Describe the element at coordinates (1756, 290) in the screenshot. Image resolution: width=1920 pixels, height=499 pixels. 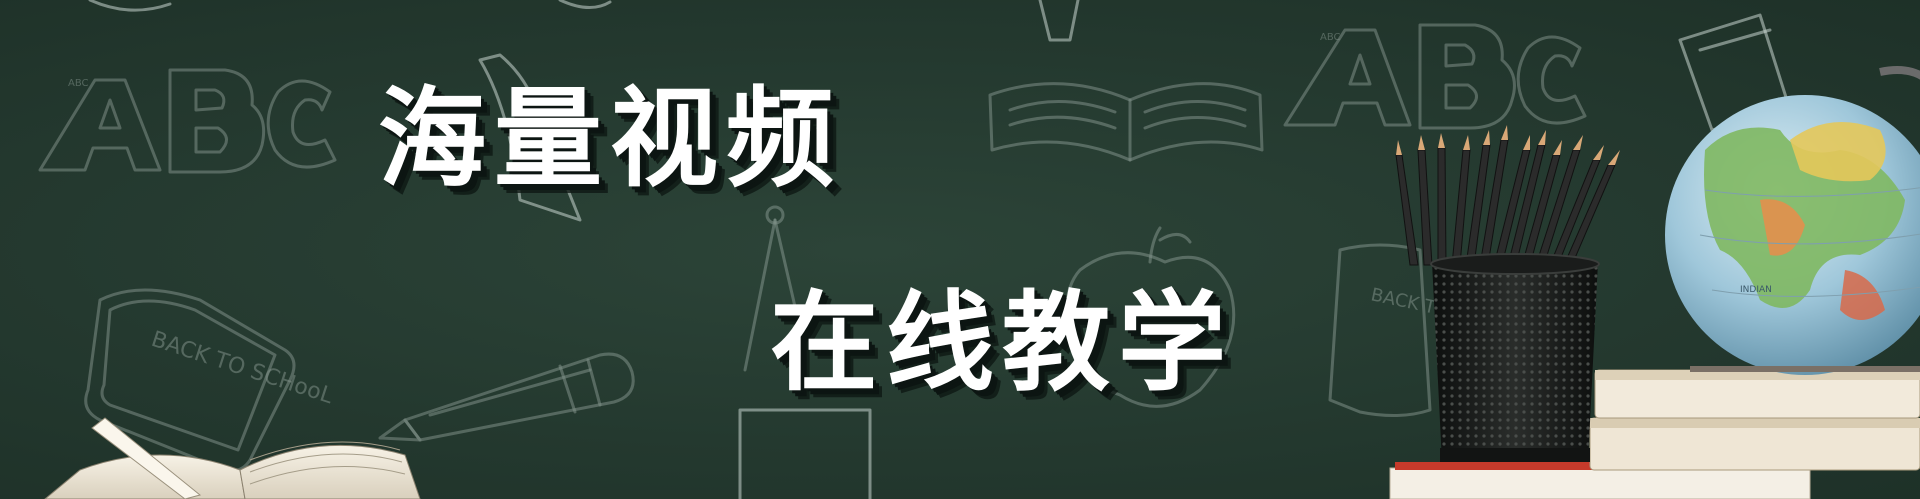
I see `globe-ocean-label: INDIAN` at that location.